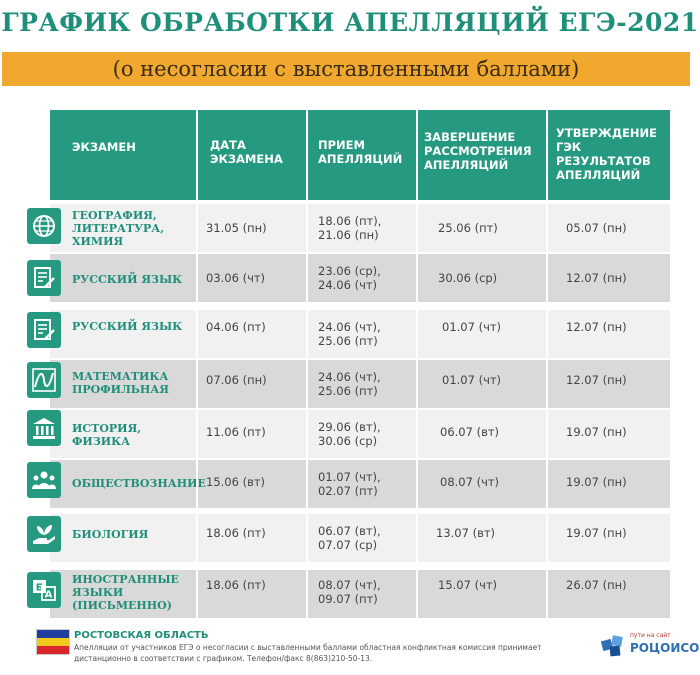  What do you see at coordinates (44, 480) in the screenshot?
I see `people-icon` at bounding box center [44, 480].